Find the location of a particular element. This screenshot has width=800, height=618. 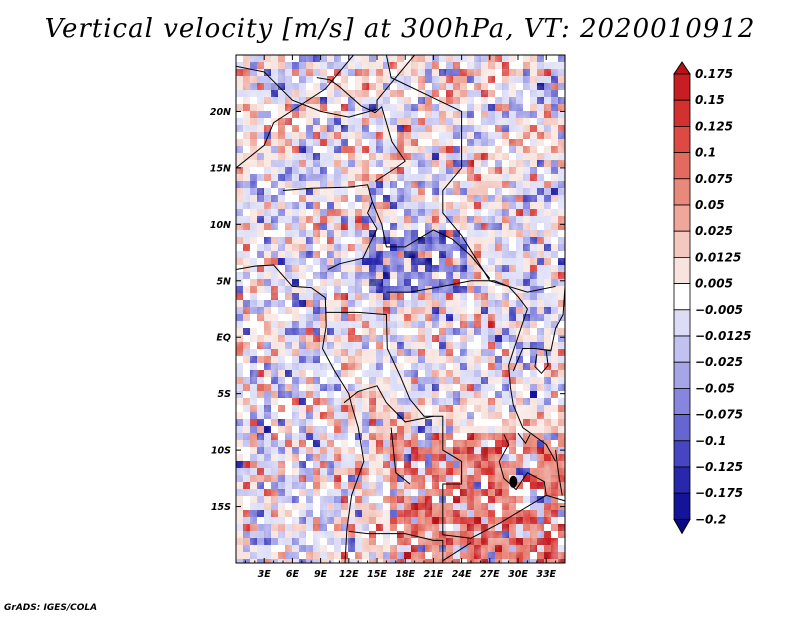

colorbar-label: 0.175 is located at coordinates (714, 74).